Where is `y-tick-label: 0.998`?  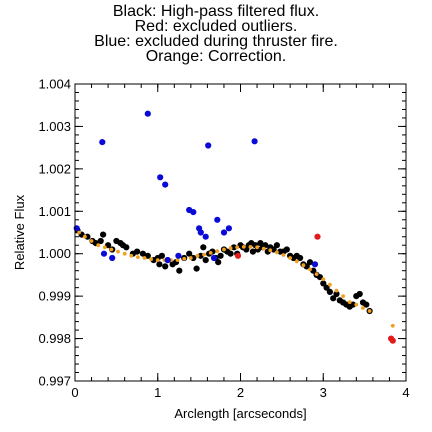
y-tick-label: 0.998 is located at coordinates (54, 338).